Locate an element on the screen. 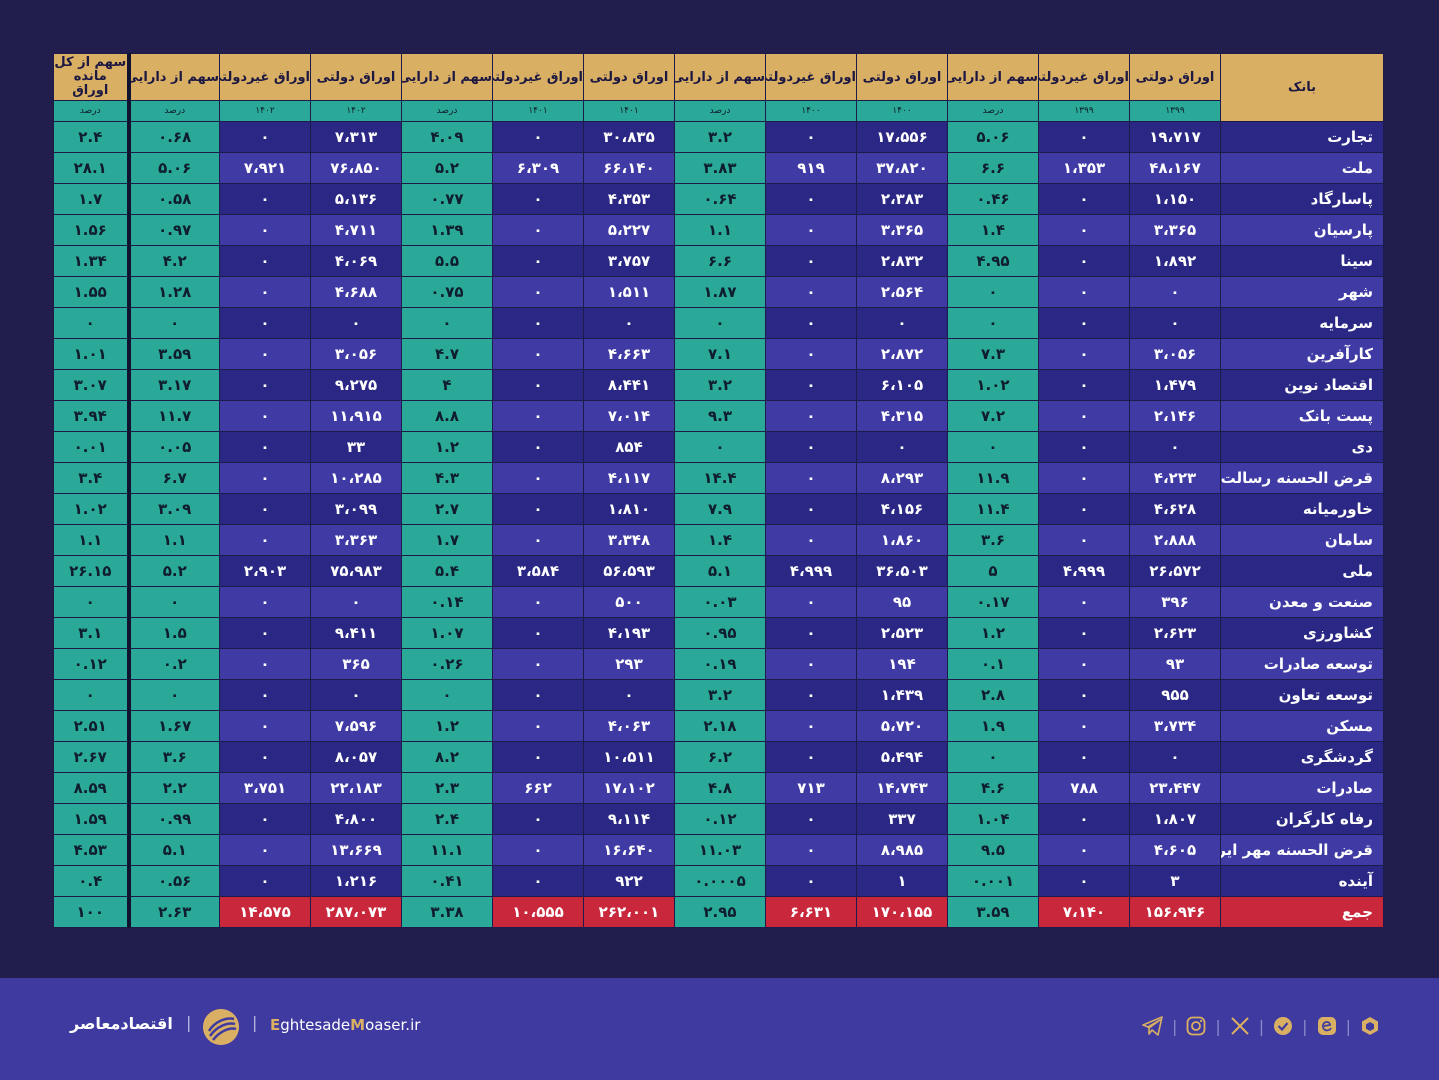 This screenshot has height=1080, width=1439. value-cell: ۸،۰۵۷ is located at coordinates (356, 757).